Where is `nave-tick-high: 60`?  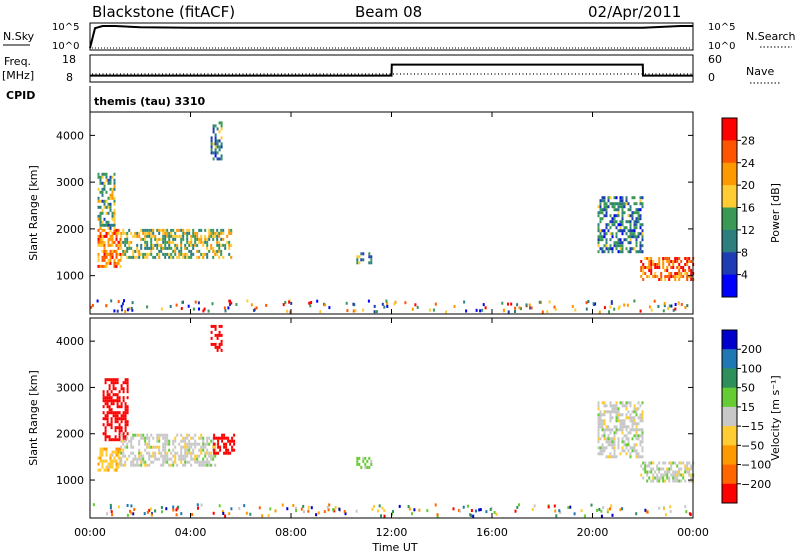 nave-tick-high: 60 is located at coordinates (715, 59).